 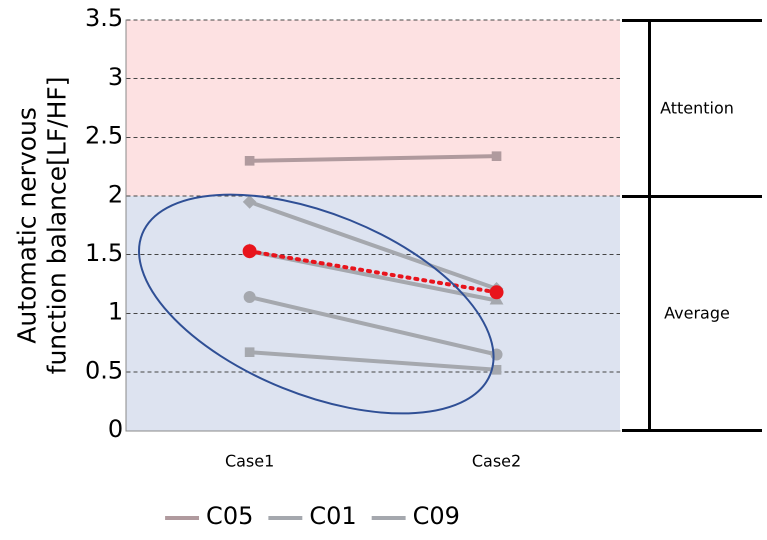 I want to click on bracket: Attention, so click(x=692, y=108).